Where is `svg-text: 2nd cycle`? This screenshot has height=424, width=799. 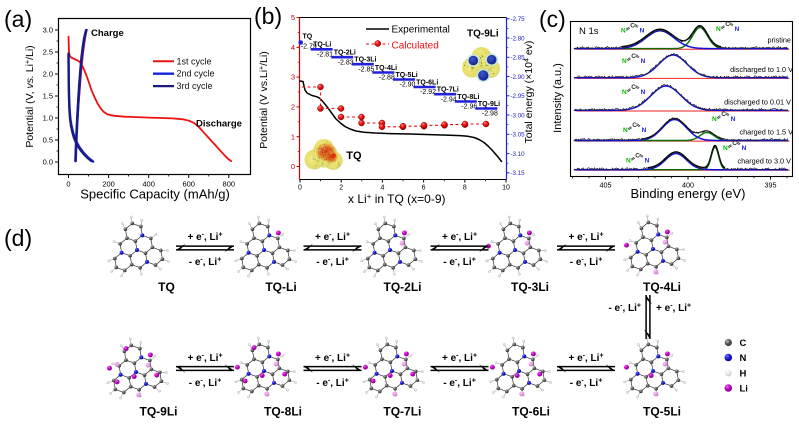 svg-text: 2nd cycle is located at coordinates (196, 74).